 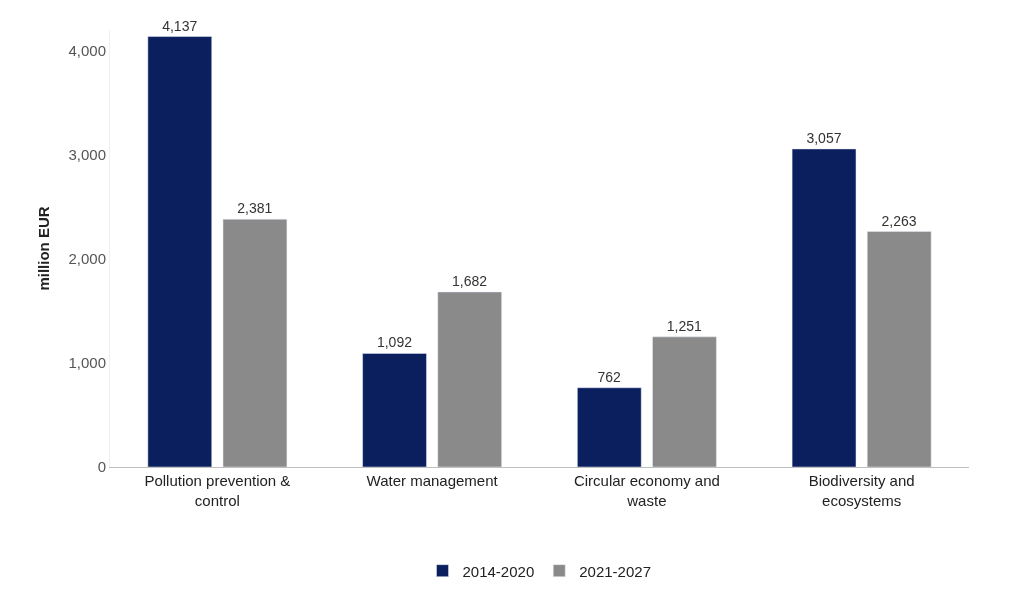 What do you see at coordinates (101, 467) in the screenshot?
I see `y-tick-label: 0` at bounding box center [101, 467].